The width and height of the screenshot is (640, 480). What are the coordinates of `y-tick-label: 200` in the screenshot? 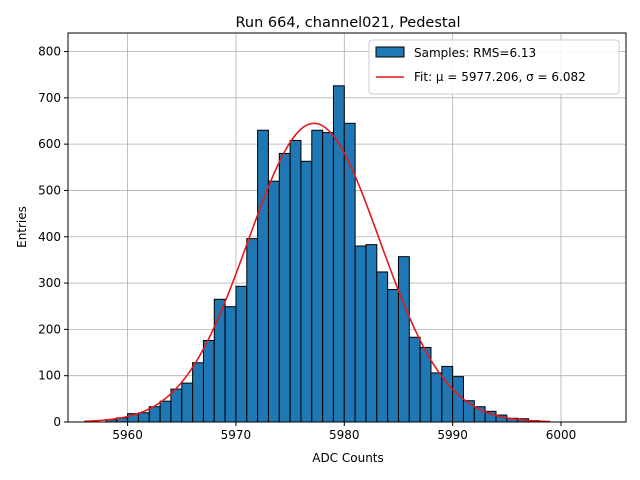 It's located at (49, 329).